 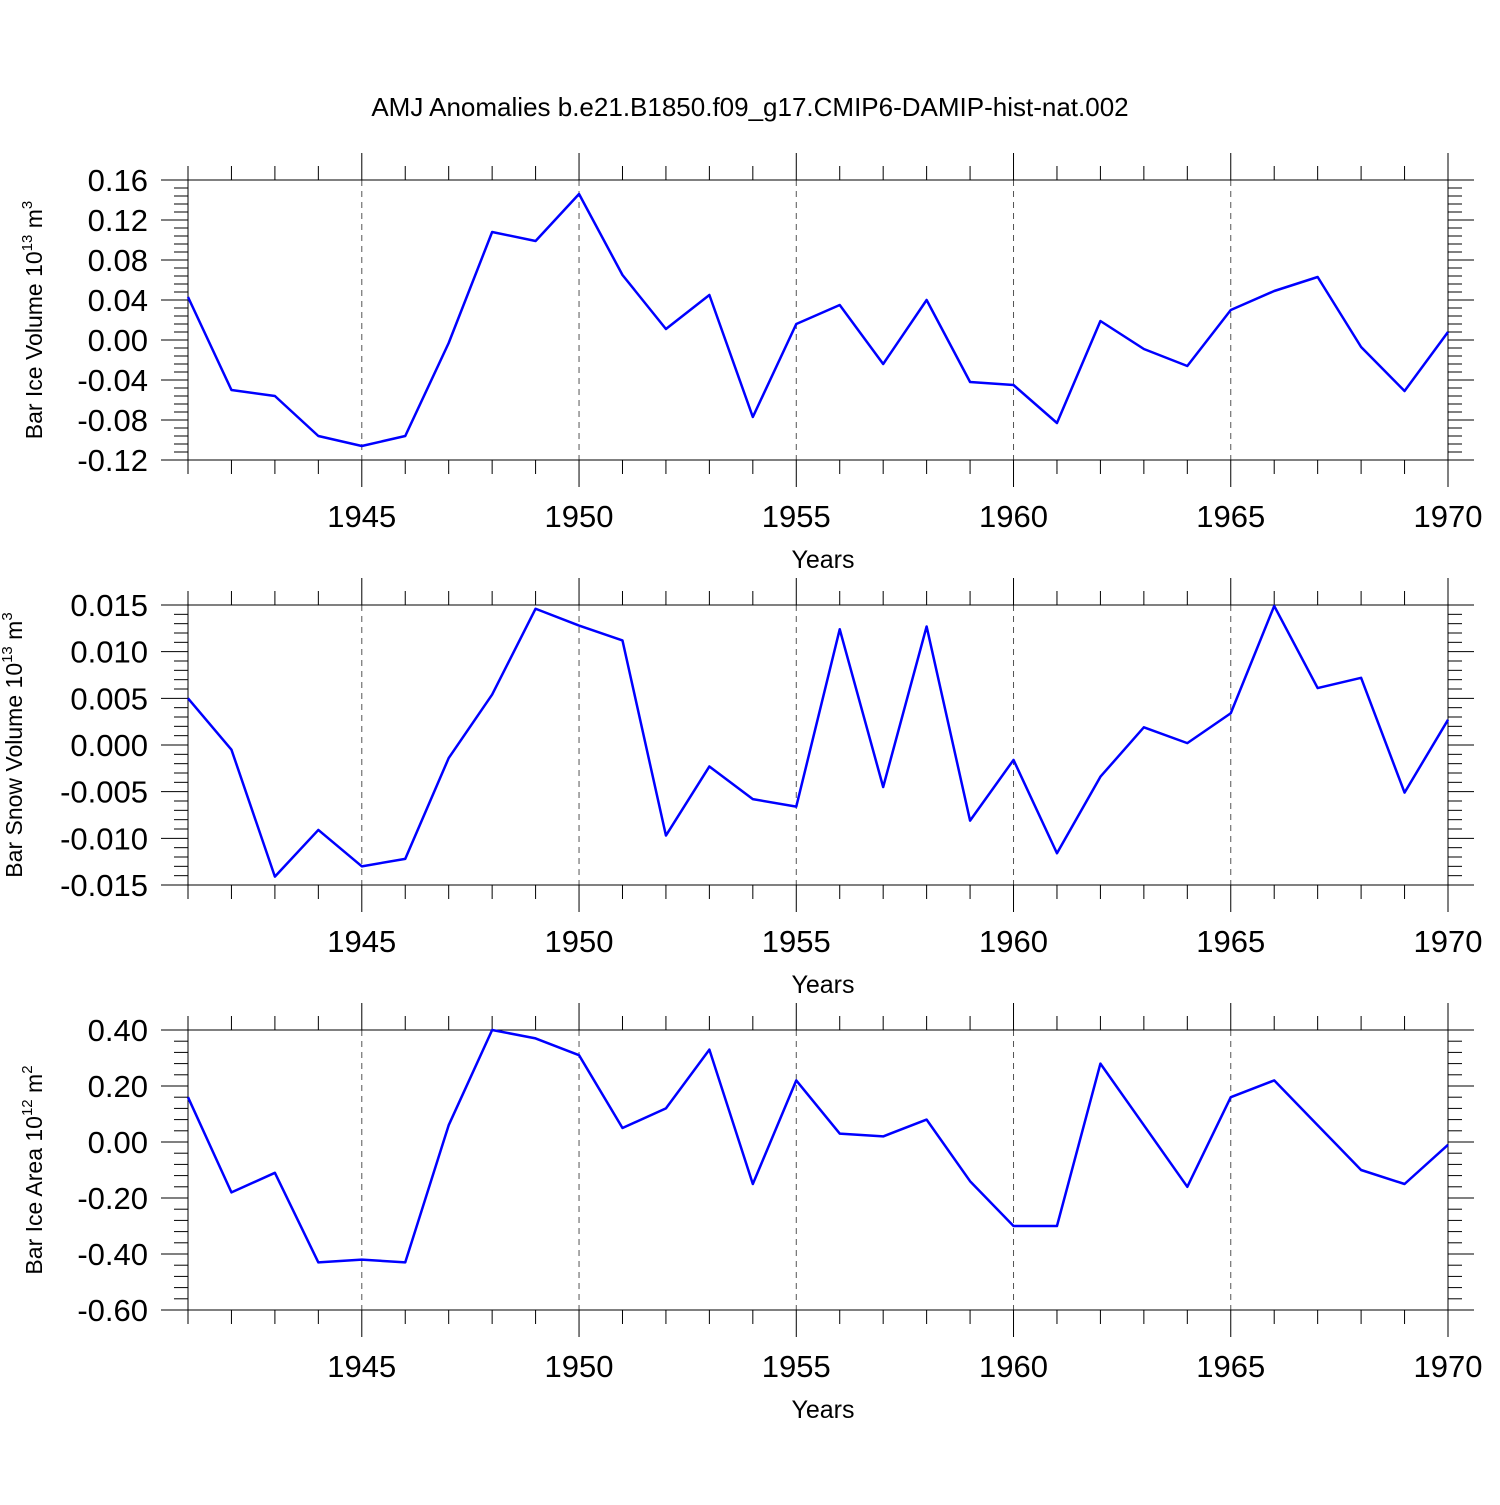 I want to click on y-tick-label: 0.000, so click(x=109, y=745).